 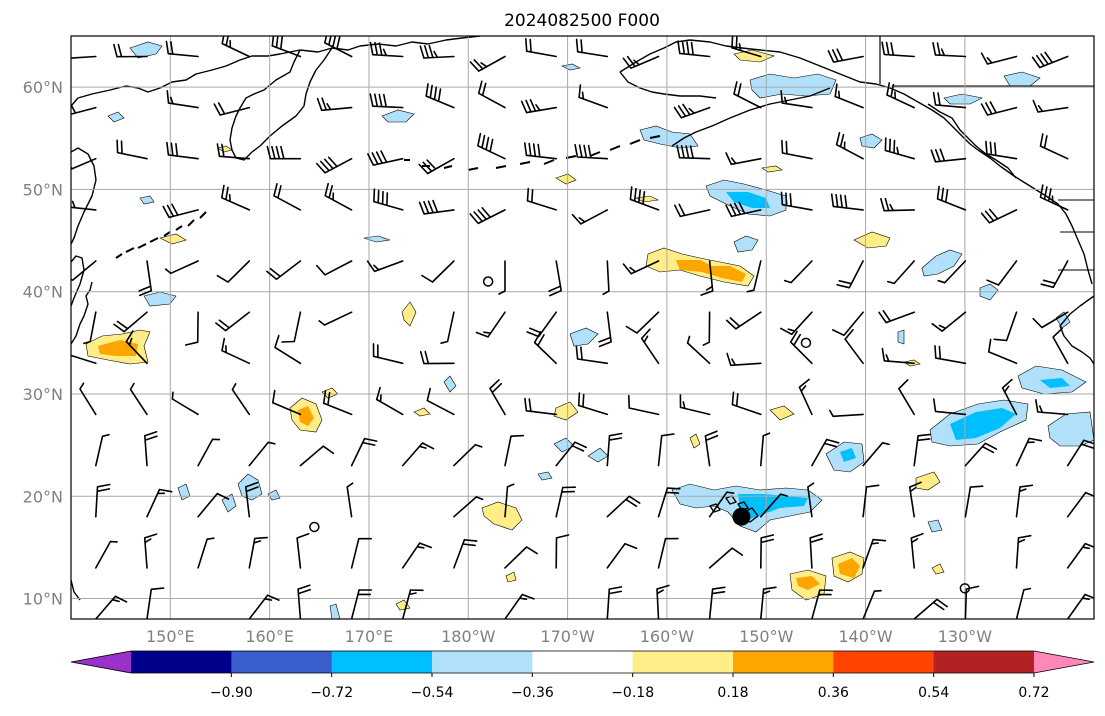 What do you see at coordinates (161, 235) in the screenshot?
I see `kuril-islands` at bounding box center [161, 235].